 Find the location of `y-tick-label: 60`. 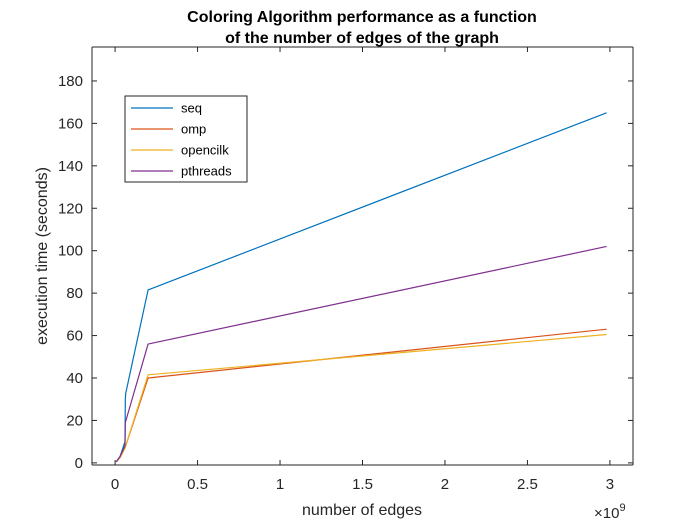

y-tick-label: 60 is located at coordinates (74, 336).